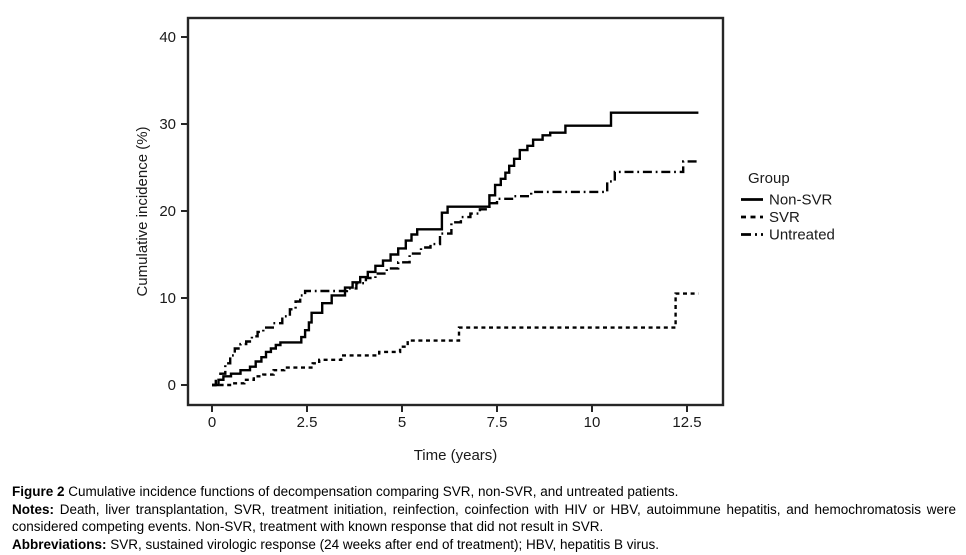 The image size is (966, 555). I want to click on series-curve-svr, so click(455, 339).